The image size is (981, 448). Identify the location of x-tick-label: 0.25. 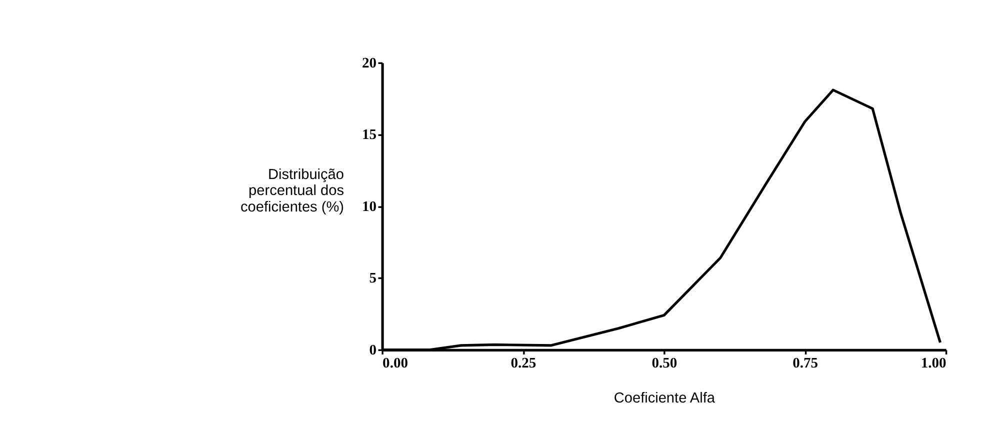
(523, 363).